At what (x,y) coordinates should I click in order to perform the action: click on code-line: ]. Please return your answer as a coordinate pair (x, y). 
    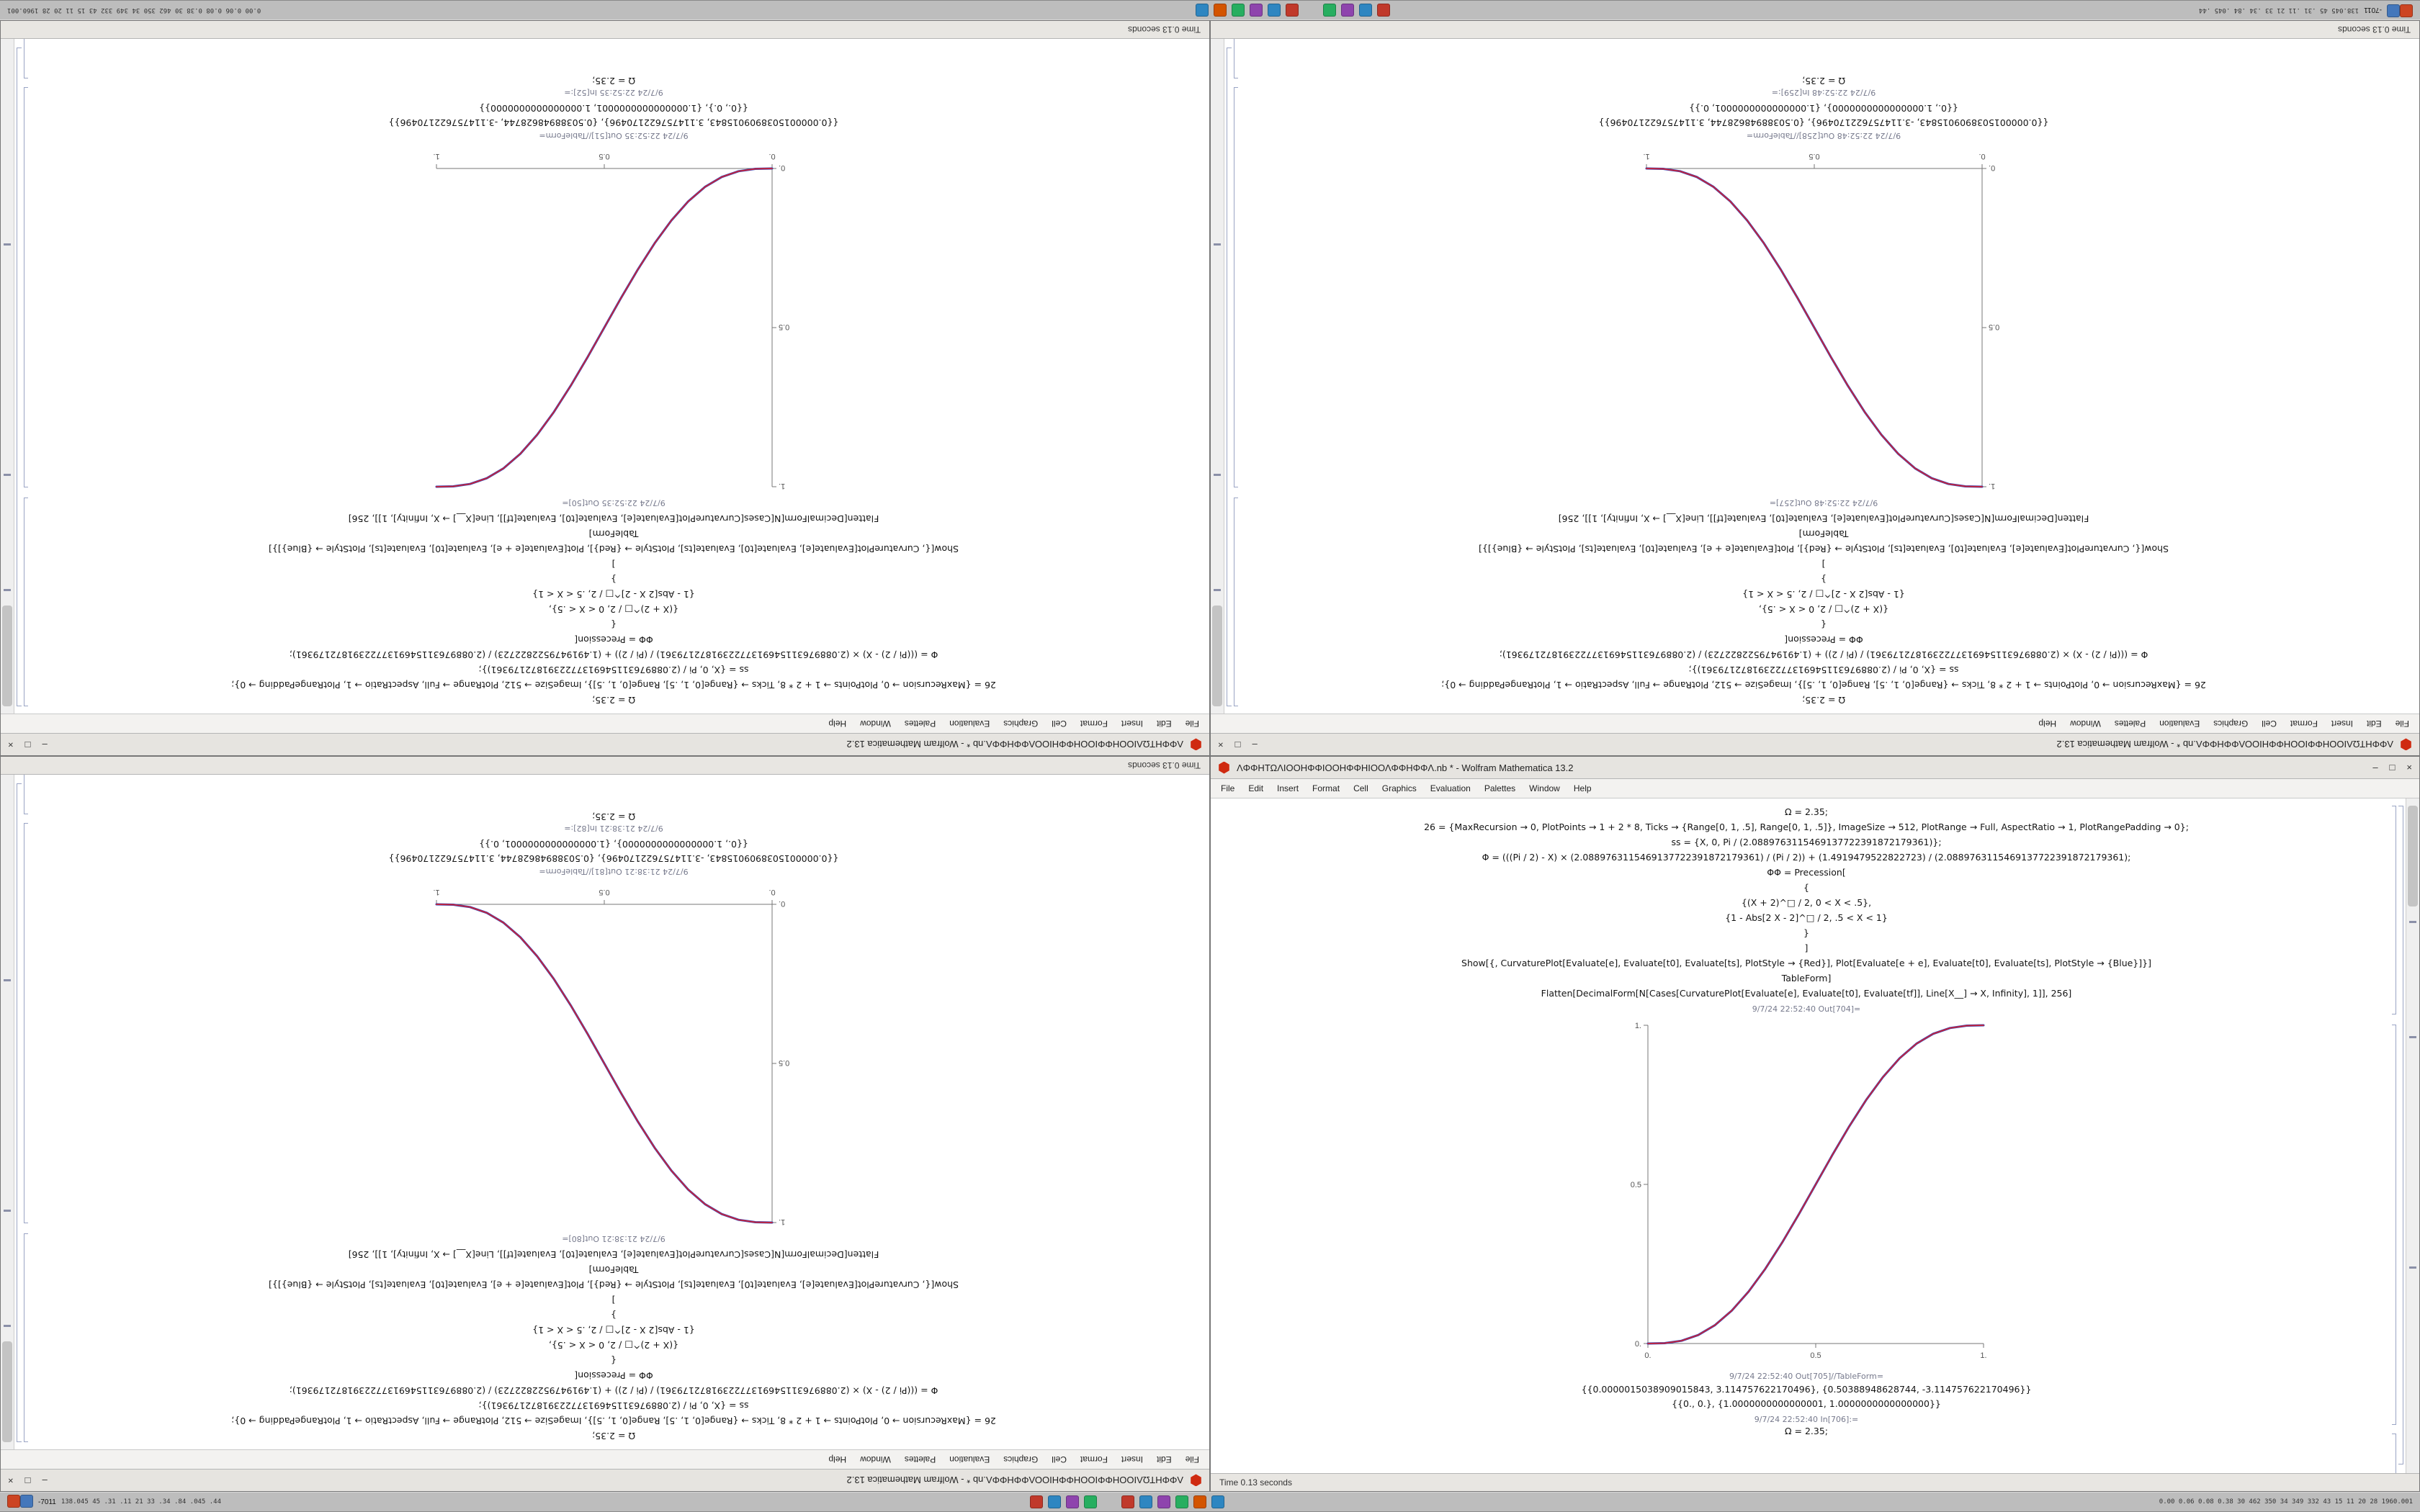
    Looking at the image, I should click on (613, 564).